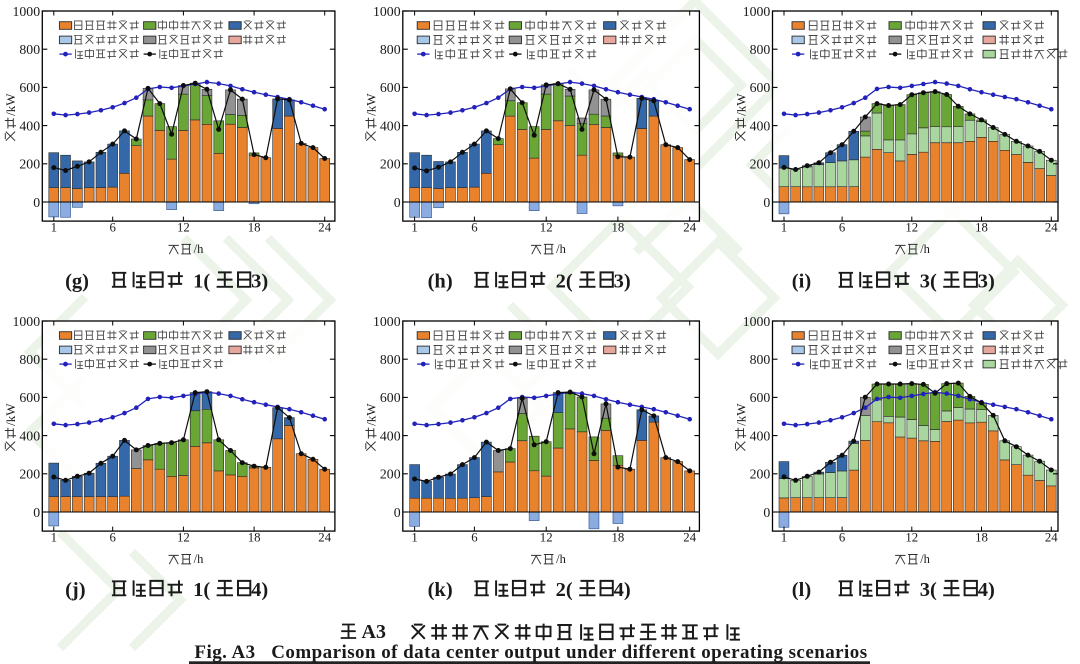 The width and height of the screenshot is (1080, 664). Describe the element at coordinates (801, 282) in the screenshot. I see `svg-text: (i)` at that location.